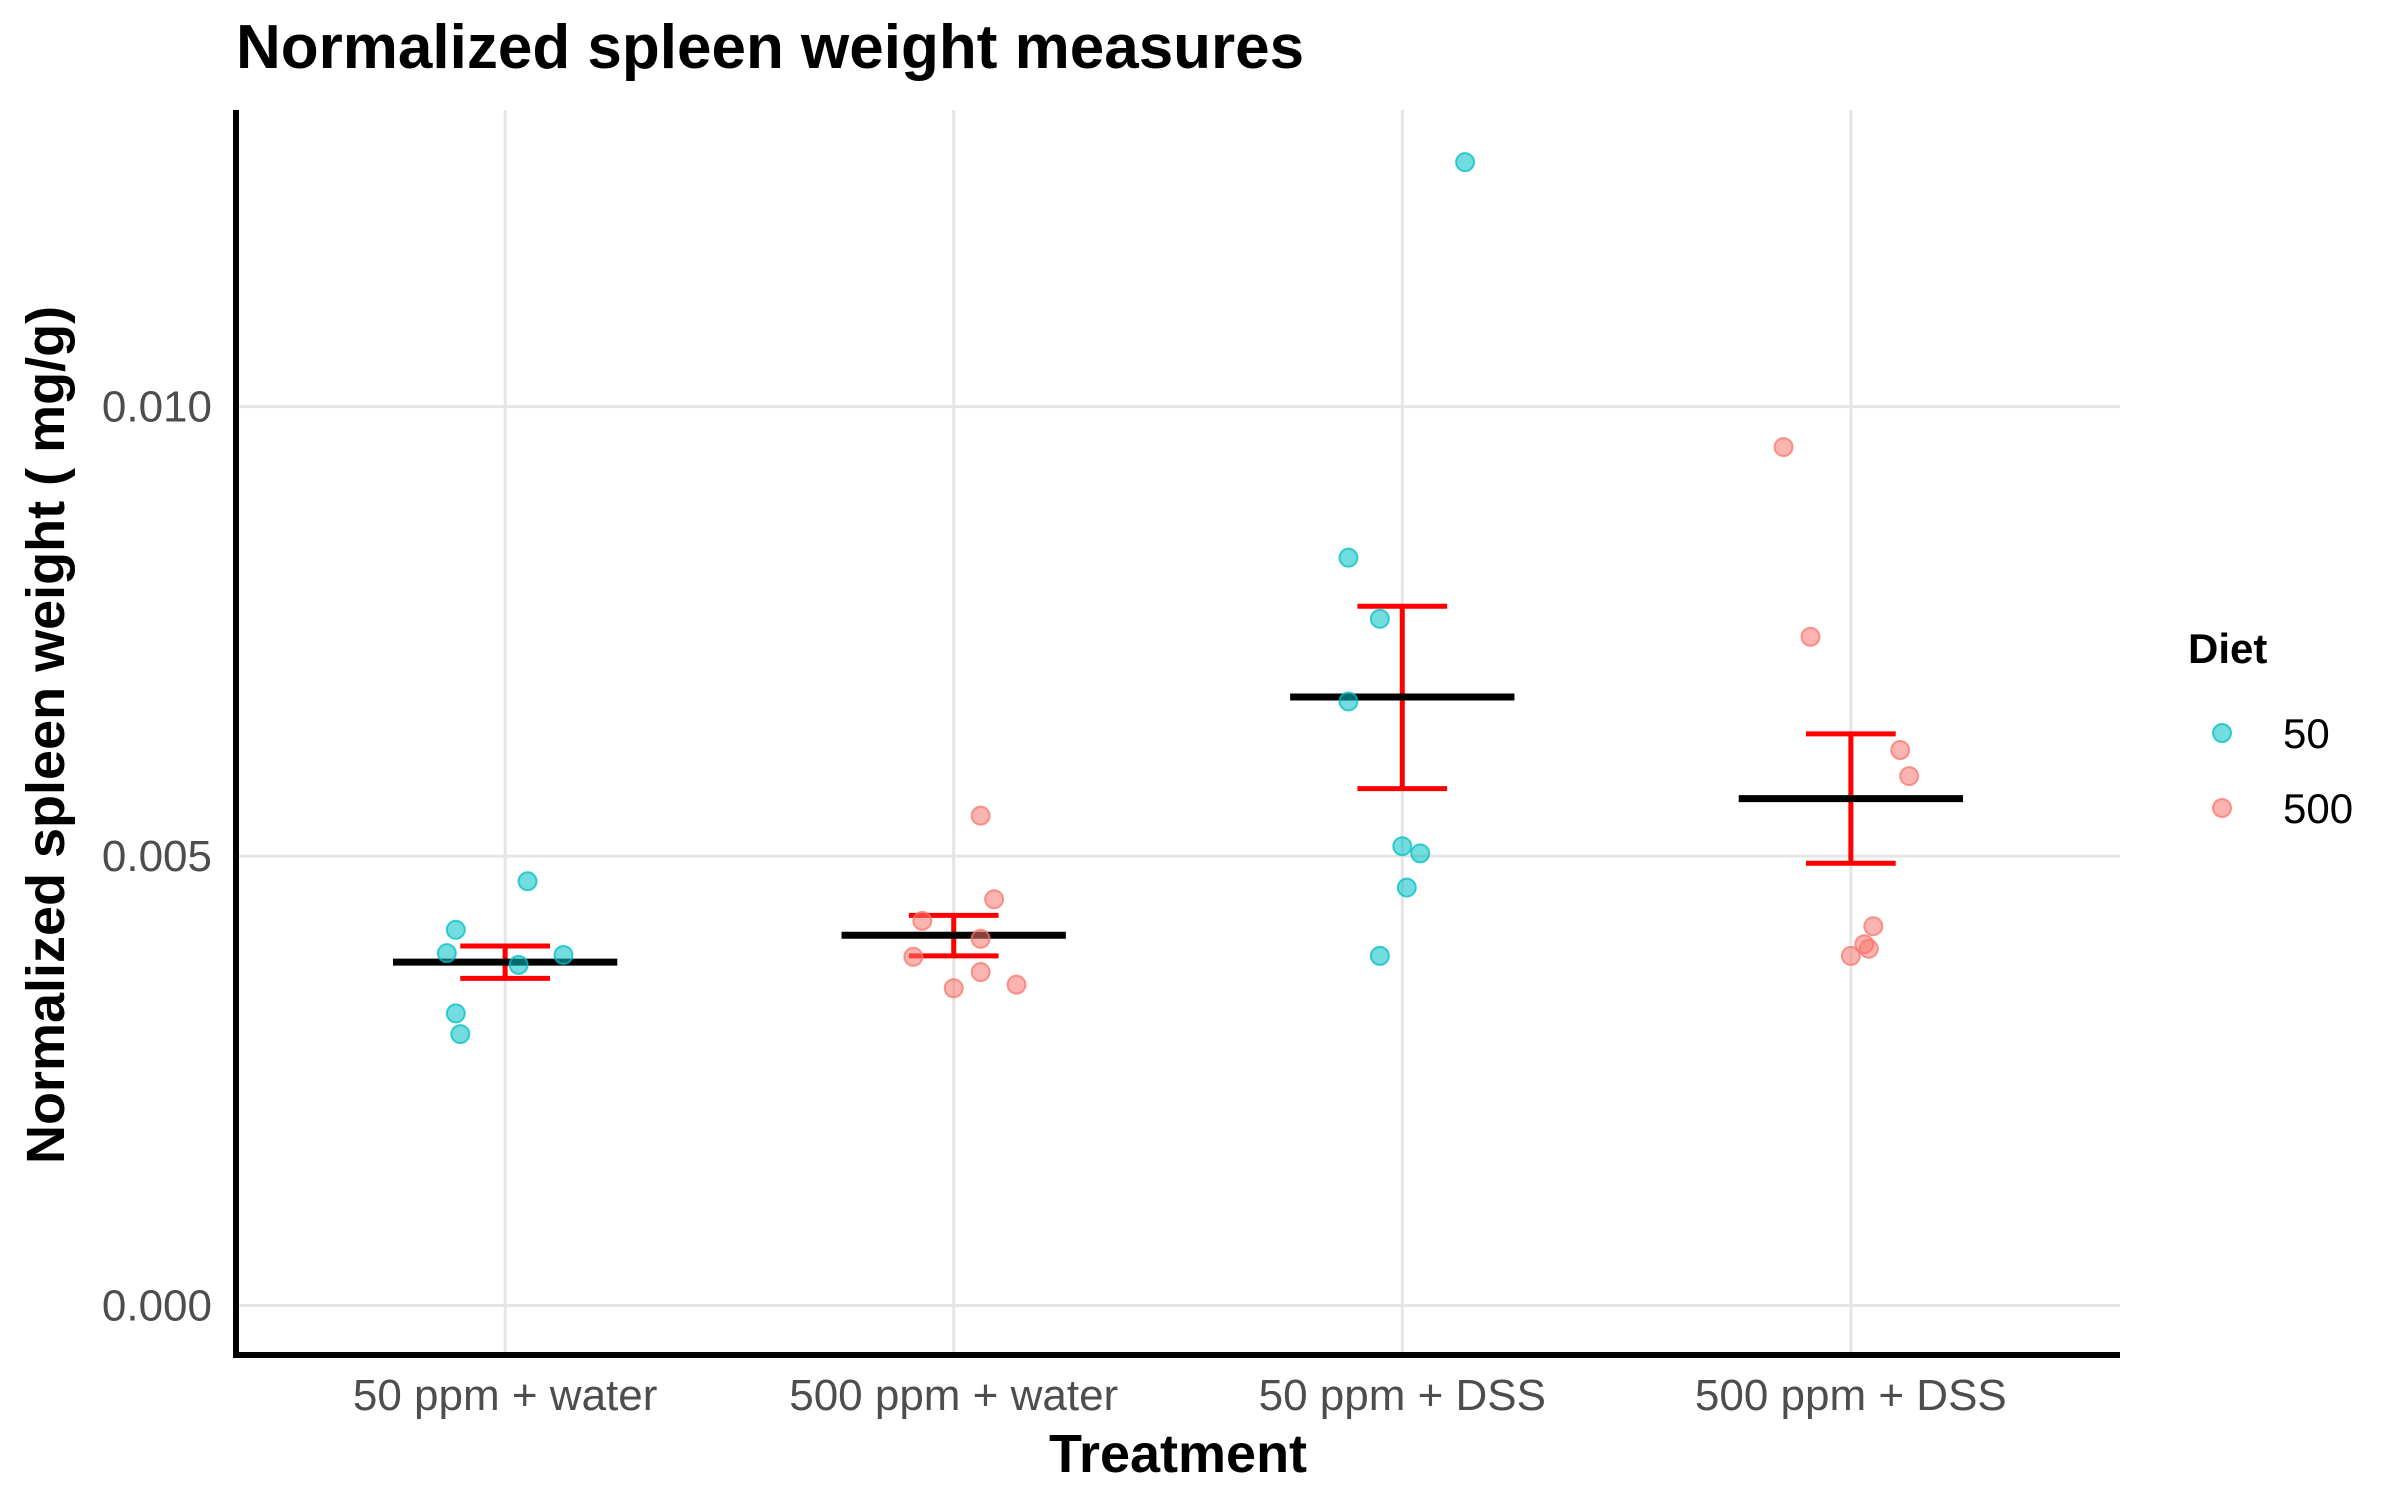 The width and height of the screenshot is (2400, 1500). I want to click on legend: Diet 50 500, so click(2270, 728).